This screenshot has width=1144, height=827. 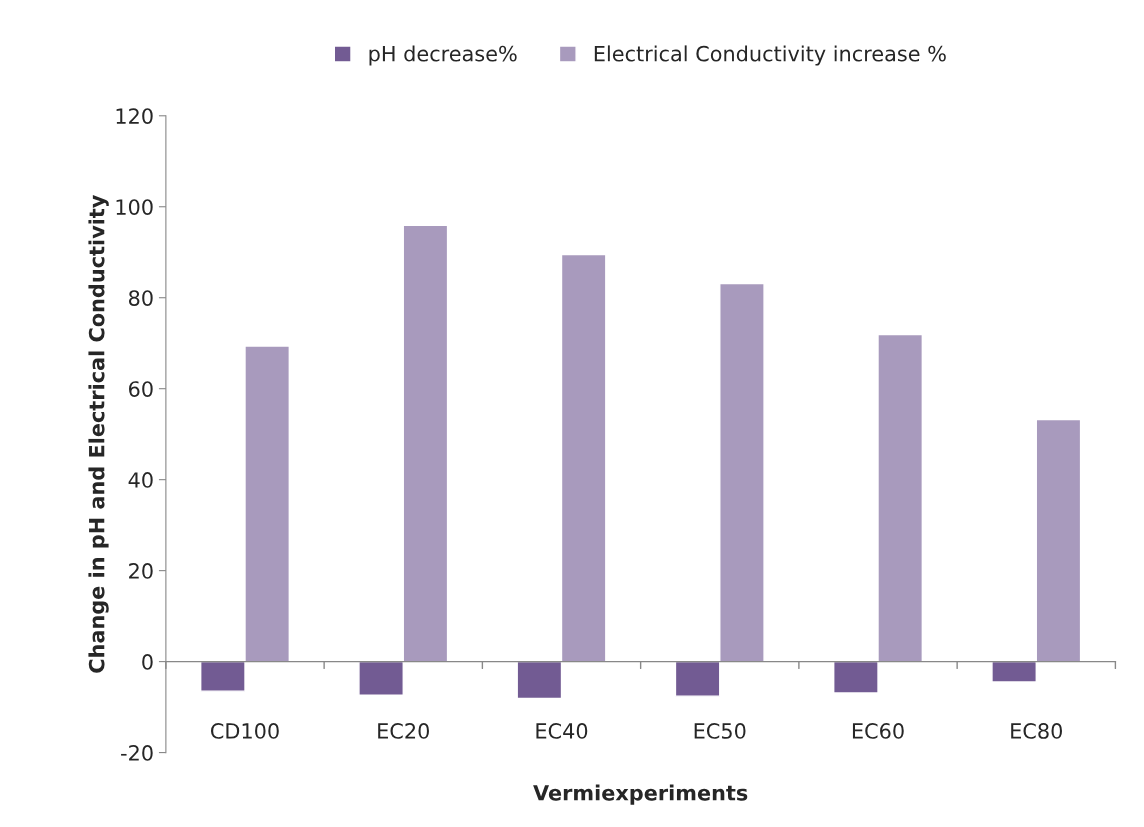 I want to click on x-tick-label: CD100, so click(x=245, y=731).